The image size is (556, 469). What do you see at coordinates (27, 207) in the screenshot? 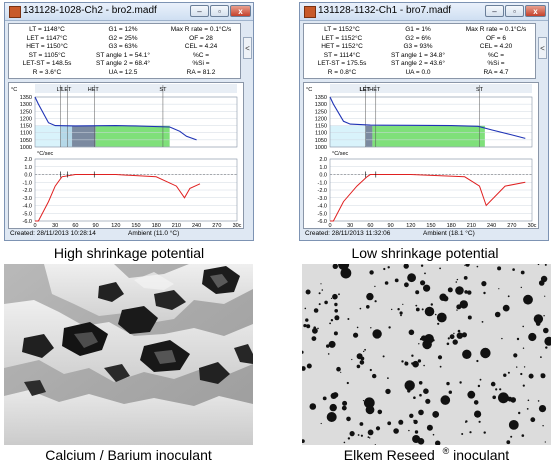
I see `rate-tick-label: -4.0` at bounding box center [27, 207].